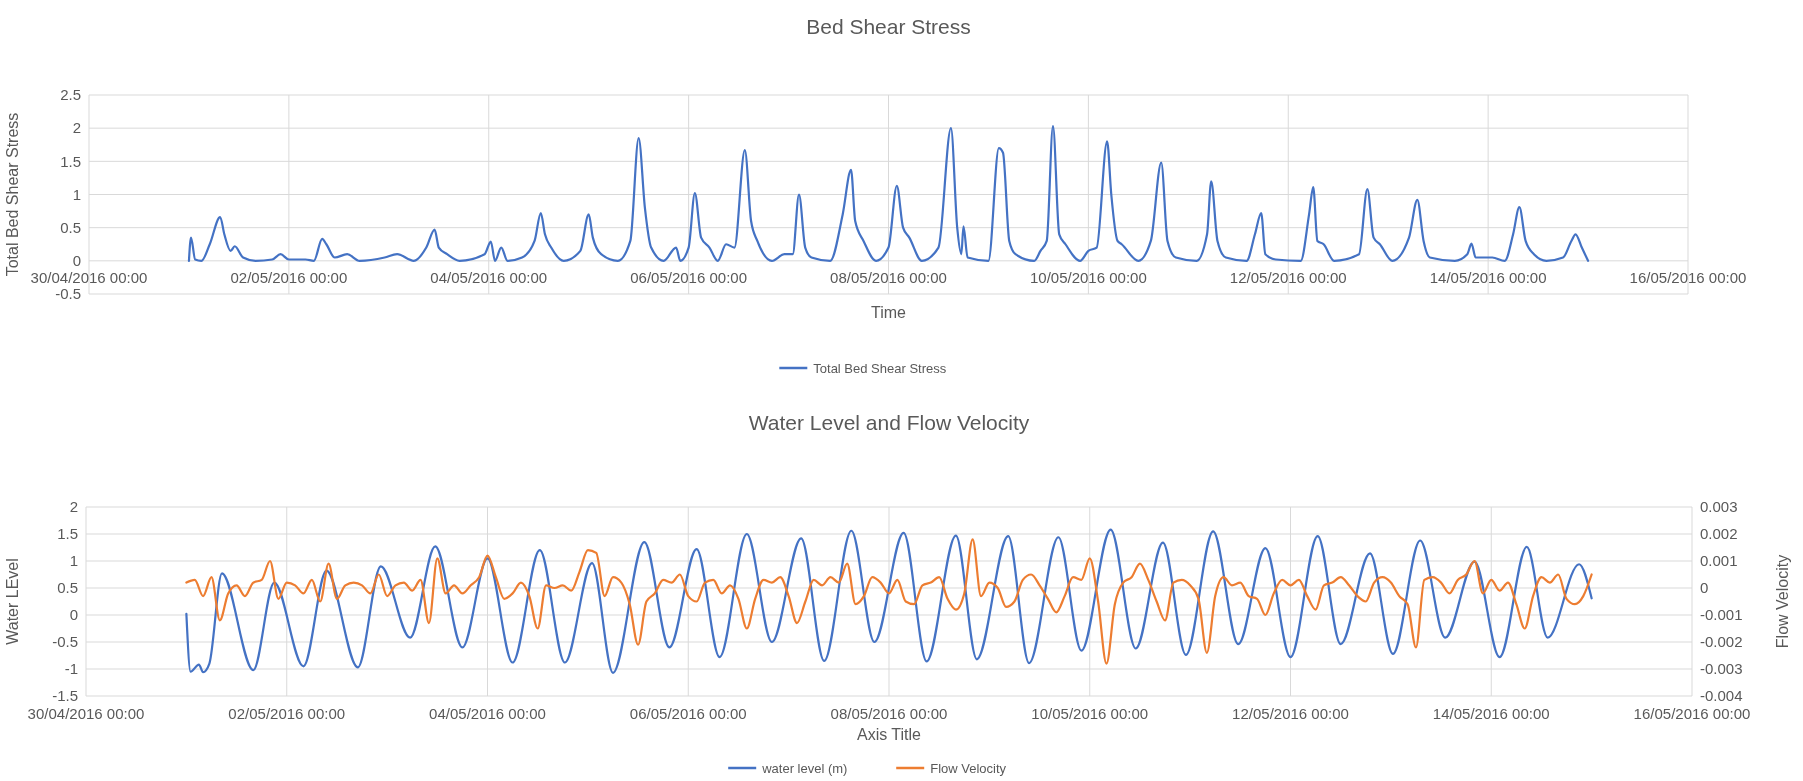 The height and width of the screenshot is (781, 1803). I want to click on chart-title: Bed Shear Stress, so click(888, 26).